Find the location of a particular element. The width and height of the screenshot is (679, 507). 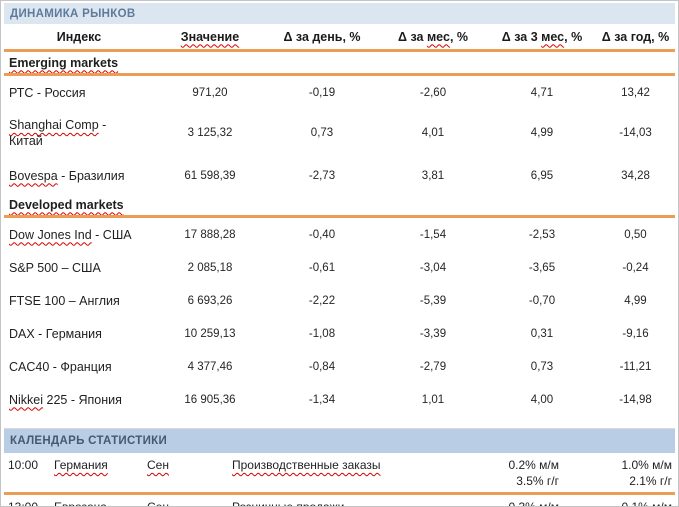

index-value: 3 125,32 is located at coordinates (210, 133).